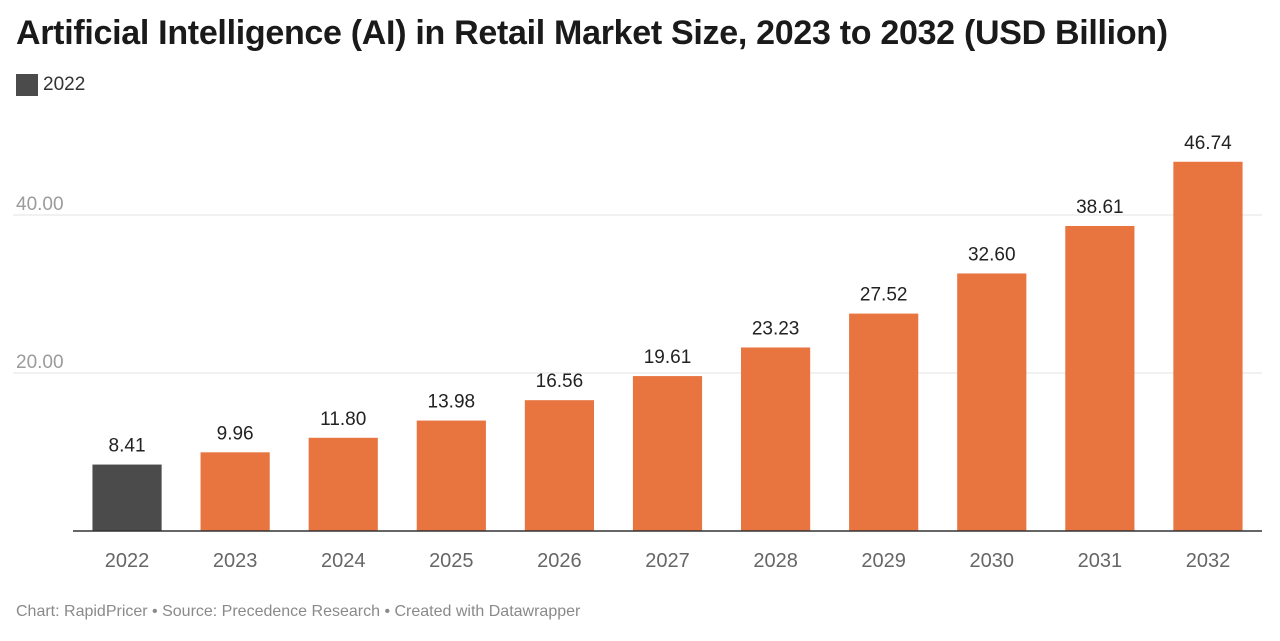 The height and width of the screenshot is (641, 1280). Describe the element at coordinates (884, 422) in the screenshot. I see `bar-2029` at that location.